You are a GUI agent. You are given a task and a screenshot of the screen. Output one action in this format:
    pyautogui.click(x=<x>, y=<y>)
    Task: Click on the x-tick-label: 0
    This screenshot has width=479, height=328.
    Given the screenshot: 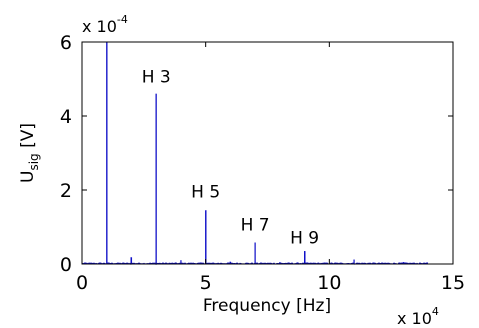 What is the action you would take?
    pyautogui.click(x=82, y=283)
    